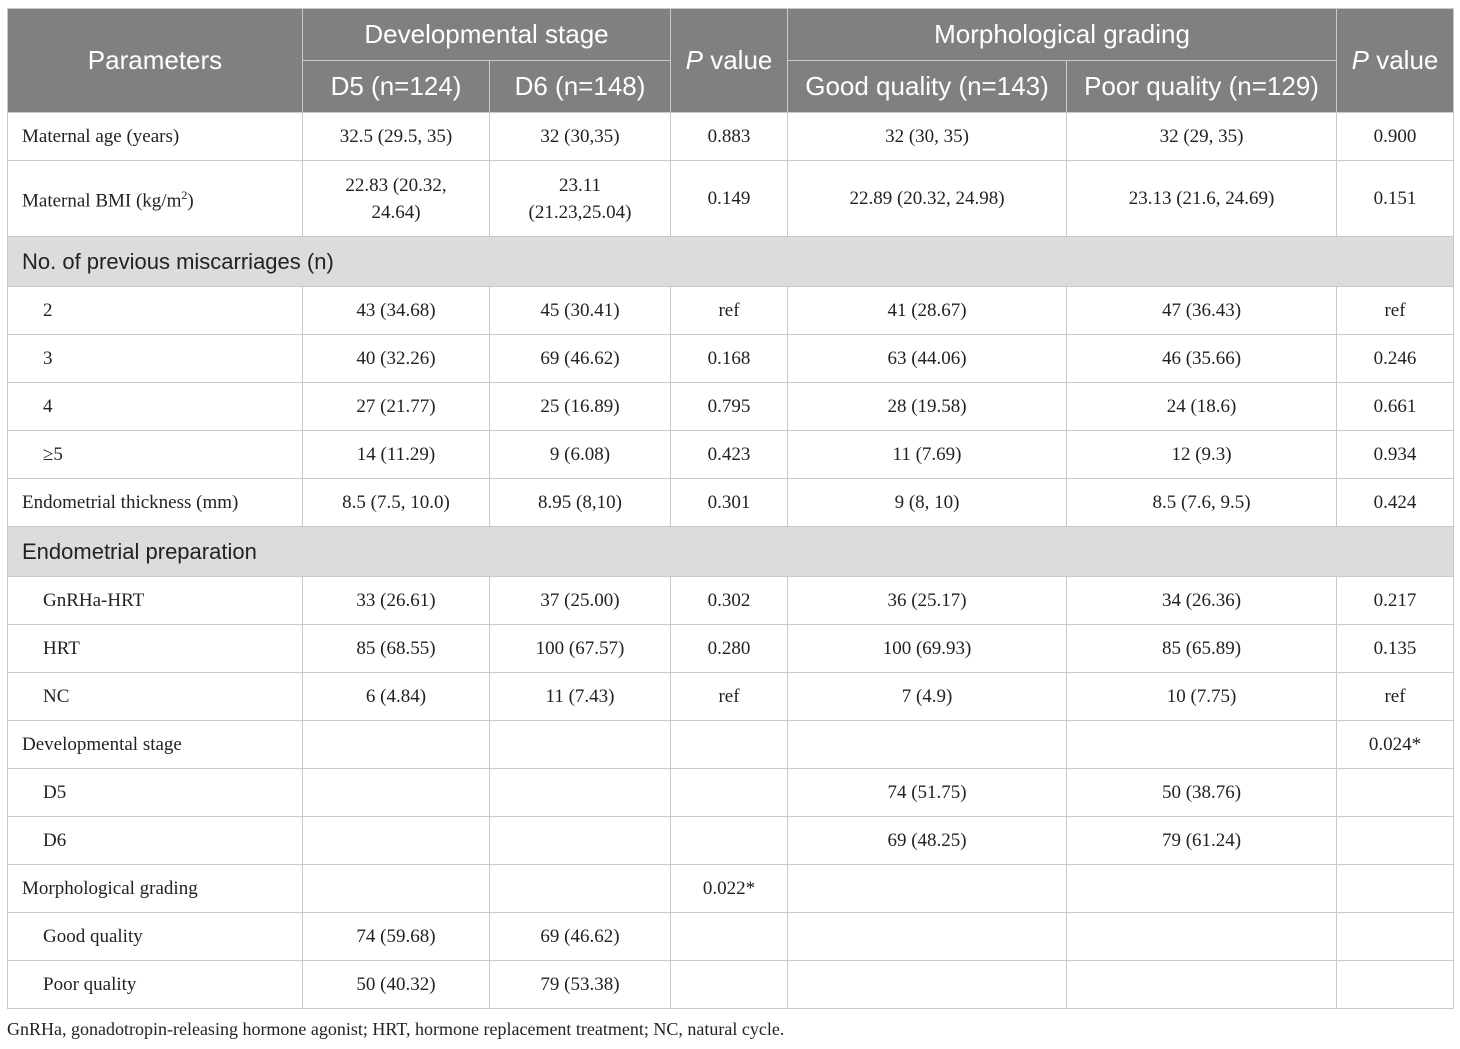  What do you see at coordinates (1395, 648) in the screenshot?
I see `cell: 0.135` at bounding box center [1395, 648].